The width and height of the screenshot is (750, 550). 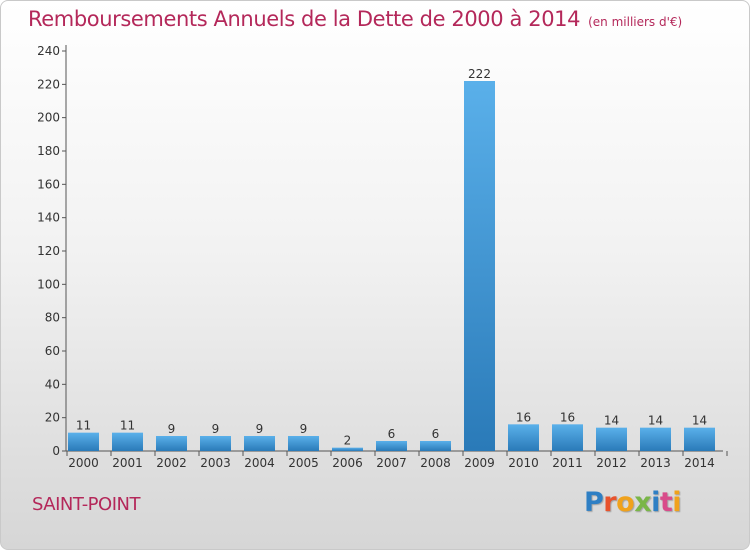 What do you see at coordinates (348, 441) in the screenshot?
I see `data-label: 2` at bounding box center [348, 441].